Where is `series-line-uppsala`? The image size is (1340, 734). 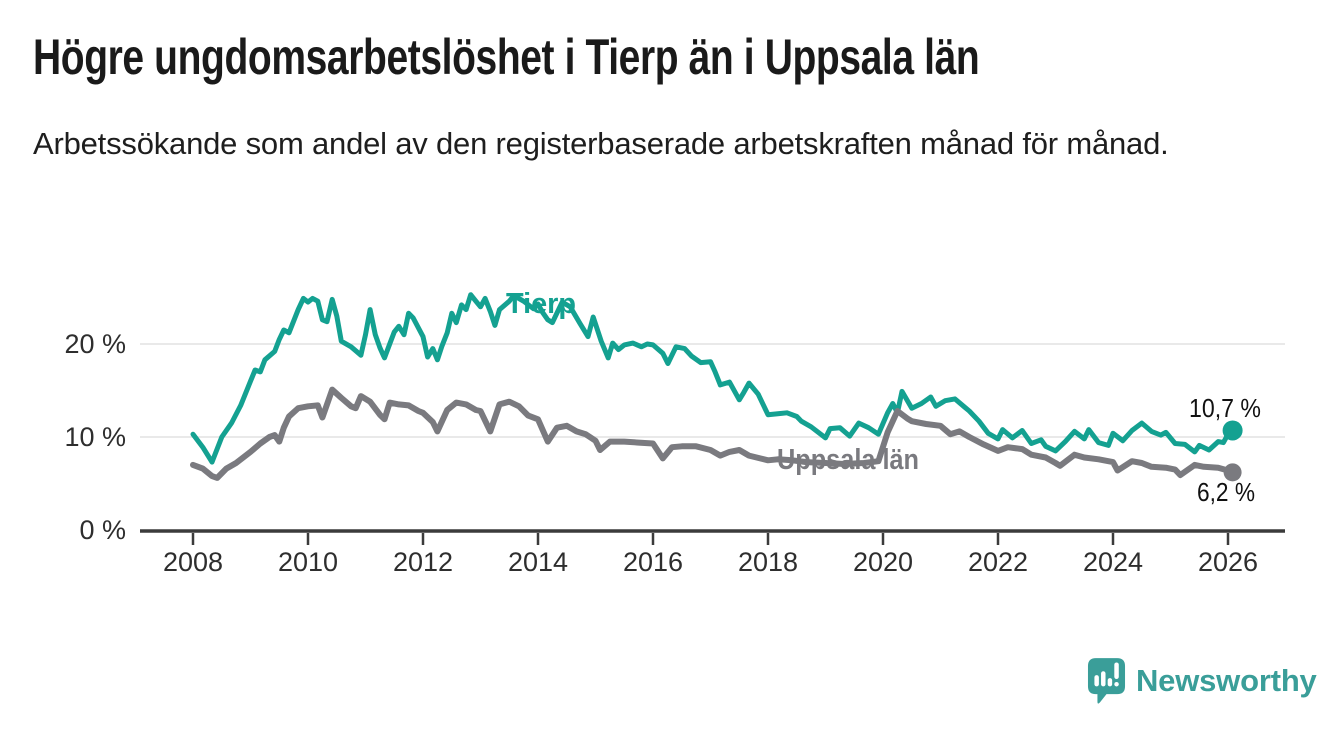
series-line-uppsala is located at coordinates (713, 433).